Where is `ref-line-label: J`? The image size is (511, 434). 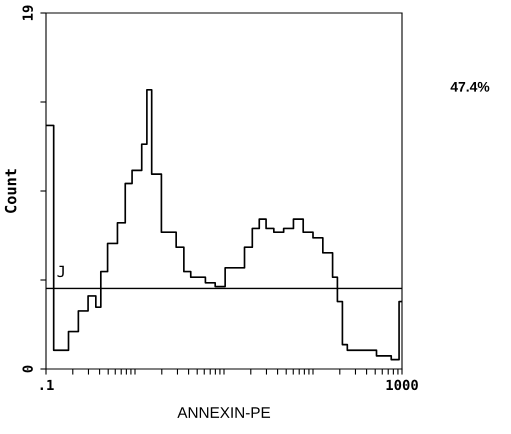
ref-line-label: J is located at coordinates (60, 272).